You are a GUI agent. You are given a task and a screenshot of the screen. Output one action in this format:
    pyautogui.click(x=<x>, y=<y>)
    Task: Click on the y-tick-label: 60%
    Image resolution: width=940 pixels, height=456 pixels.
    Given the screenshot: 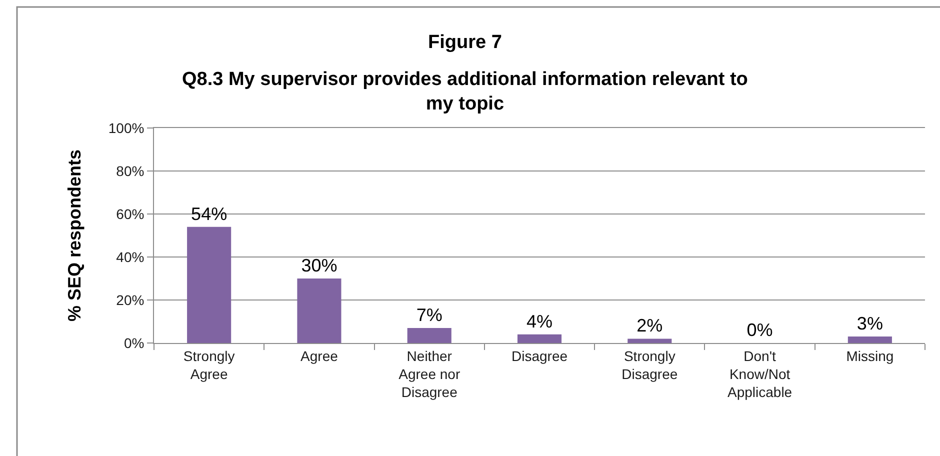 What is the action you would take?
    pyautogui.click(x=130, y=214)
    